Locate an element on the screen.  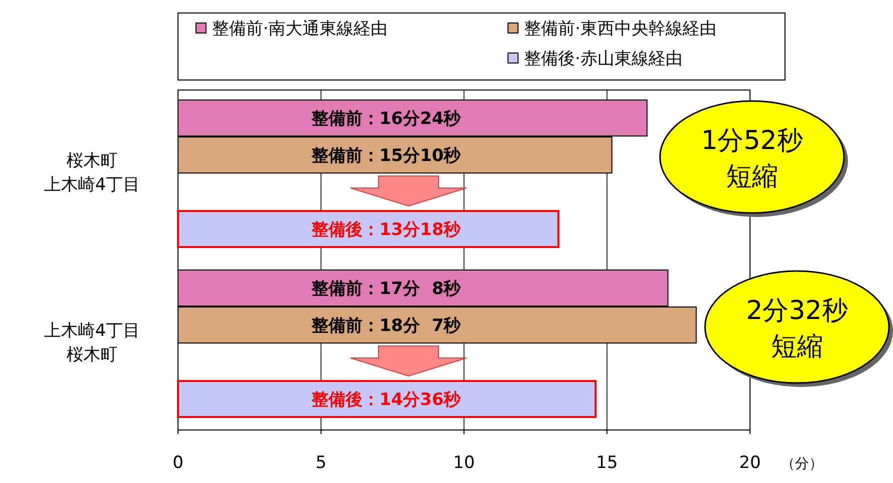
legend-label: 整備前·東西中央幹線経由 is located at coordinates (620, 29).